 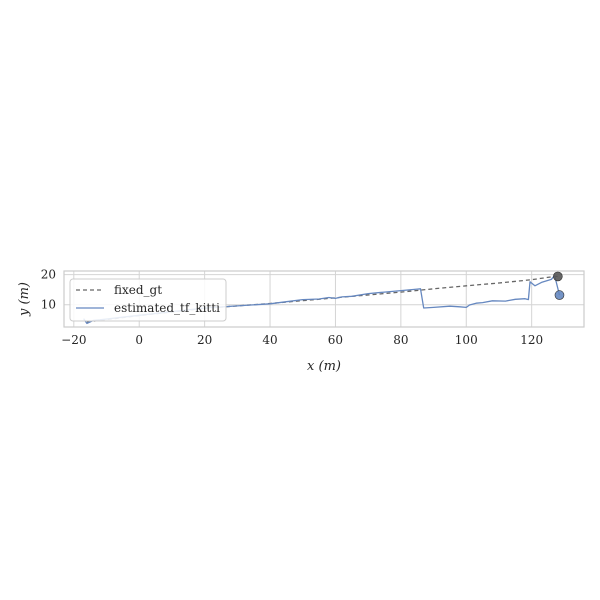 What do you see at coordinates (400, 340) in the screenshot?
I see `x-tick-label: 80` at bounding box center [400, 340].